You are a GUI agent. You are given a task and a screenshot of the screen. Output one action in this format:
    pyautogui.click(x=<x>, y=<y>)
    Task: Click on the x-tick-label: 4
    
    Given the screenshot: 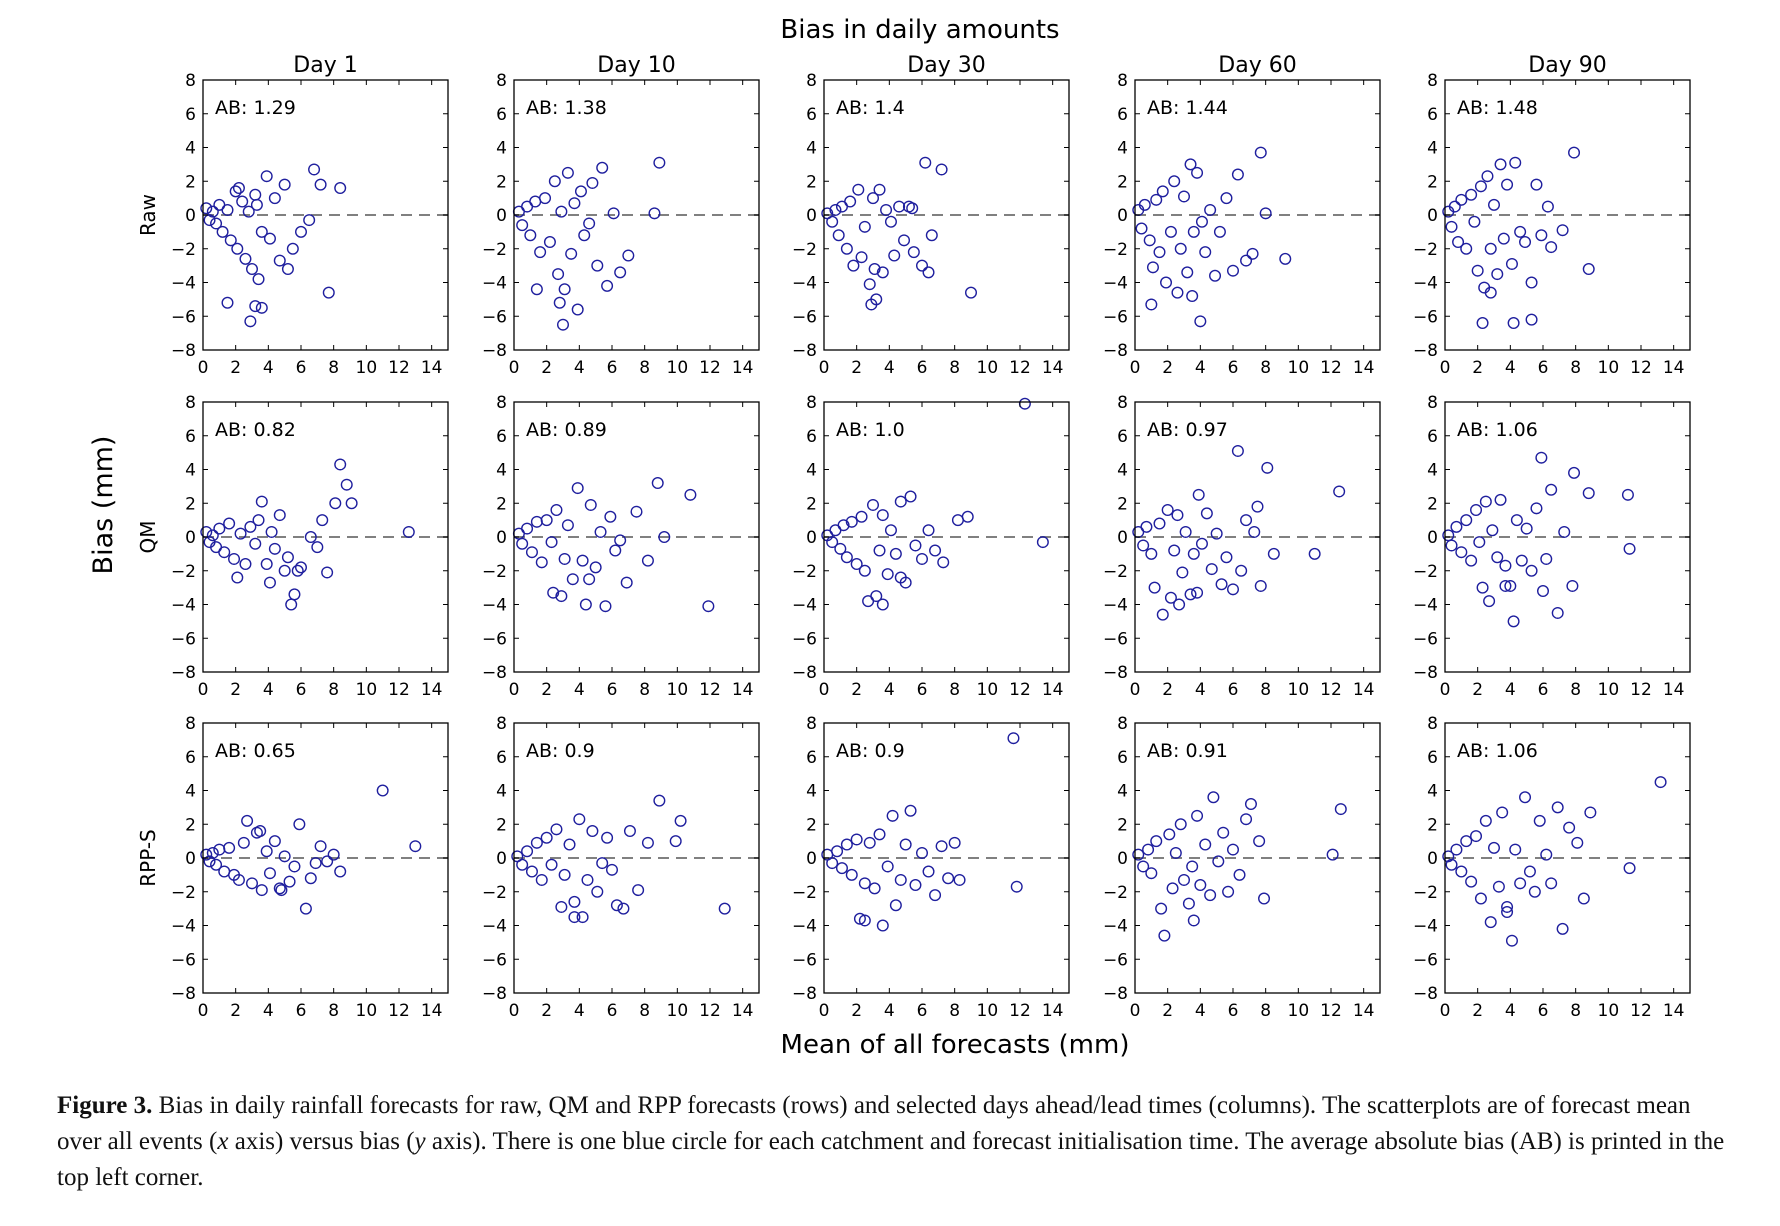 What is the action you would take?
    pyautogui.click(x=889, y=690)
    